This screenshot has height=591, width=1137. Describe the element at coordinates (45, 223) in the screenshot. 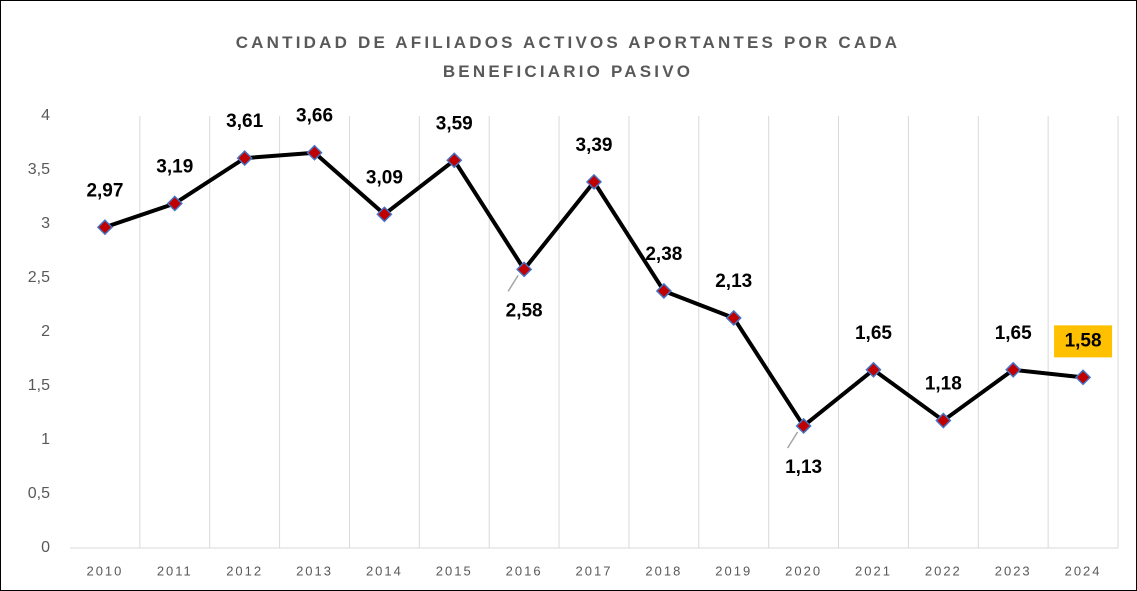

I see `y-tick-label: 3` at that location.